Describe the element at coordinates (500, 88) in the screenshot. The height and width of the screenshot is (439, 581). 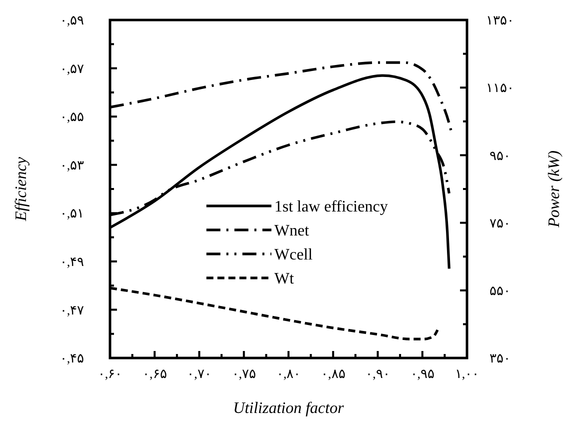
I see `y2-tick-label: ۱۱۵۰` at that location.